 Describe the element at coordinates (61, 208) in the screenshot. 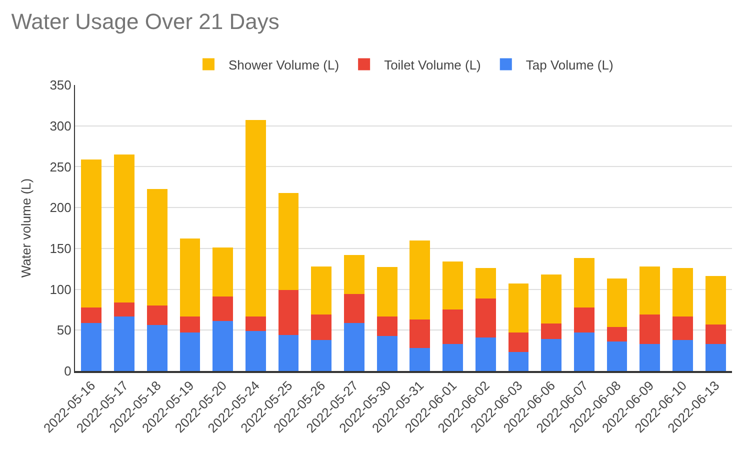

I see `y-tick-label: 200` at that location.